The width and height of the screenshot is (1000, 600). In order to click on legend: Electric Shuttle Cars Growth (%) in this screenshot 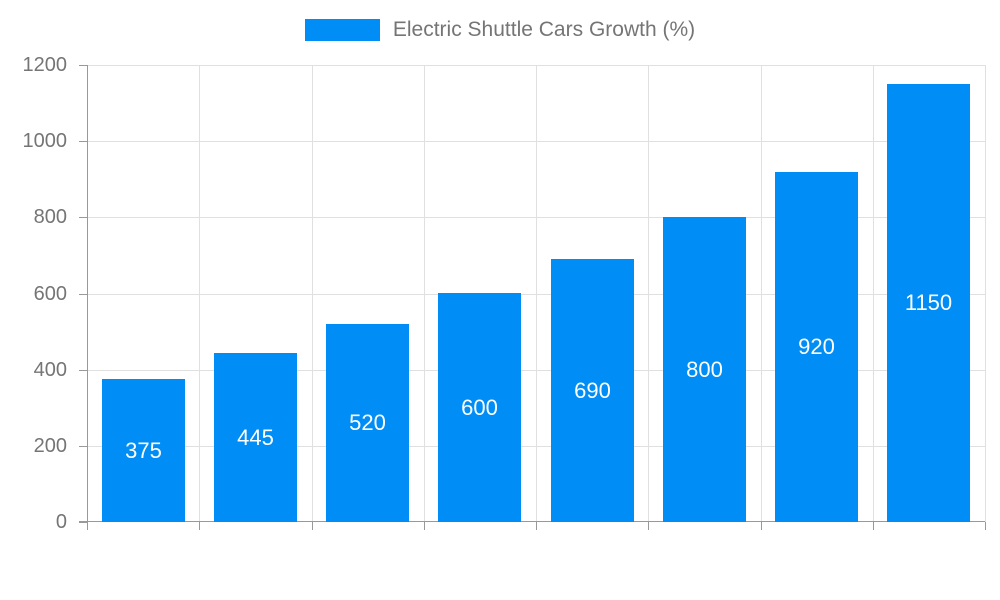, I will do `click(500, 30)`.